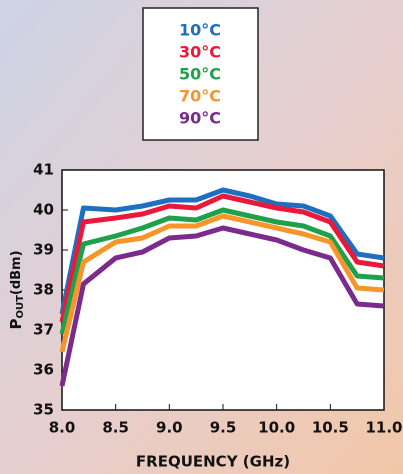 This screenshot has width=403, height=474. Describe the element at coordinates (169, 428) in the screenshot. I see `x-tick-label: 9.0` at that location.